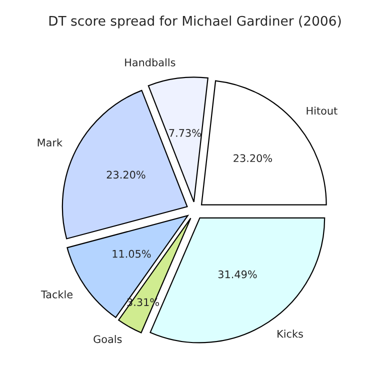  Describe the element at coordinates (237, 274) in the screenshot. I see `data-label: 31.49%` at that location.